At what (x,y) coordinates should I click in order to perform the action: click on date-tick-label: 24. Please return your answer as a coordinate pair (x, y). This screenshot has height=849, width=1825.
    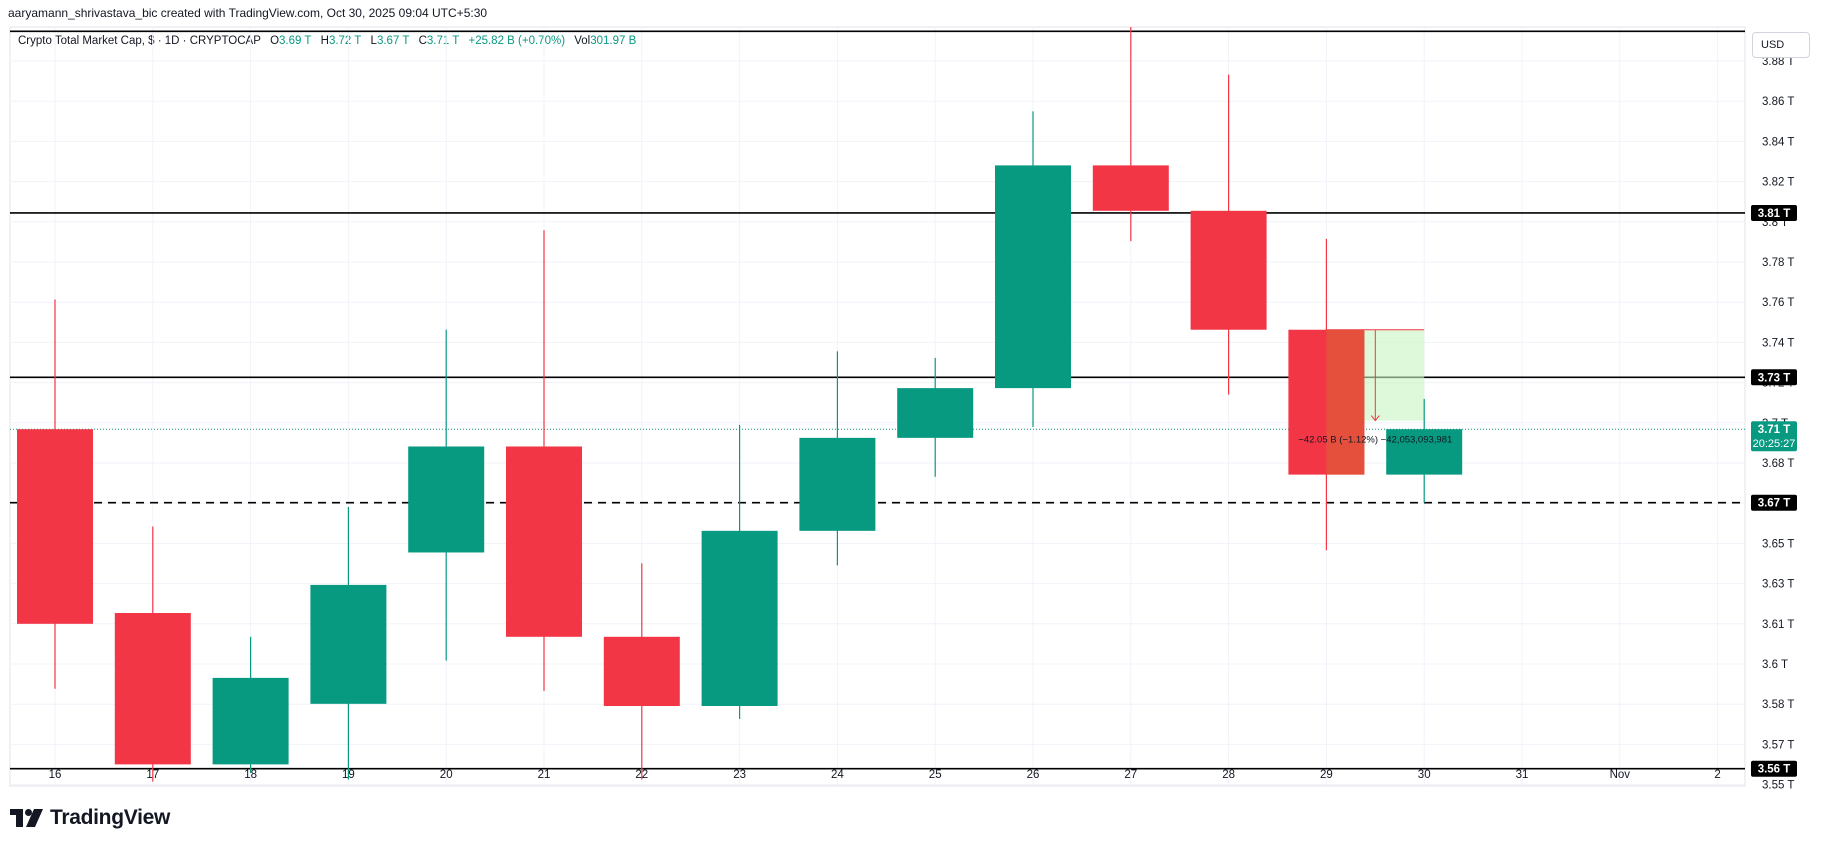
    Looking at the image, I should click on (837, 775).